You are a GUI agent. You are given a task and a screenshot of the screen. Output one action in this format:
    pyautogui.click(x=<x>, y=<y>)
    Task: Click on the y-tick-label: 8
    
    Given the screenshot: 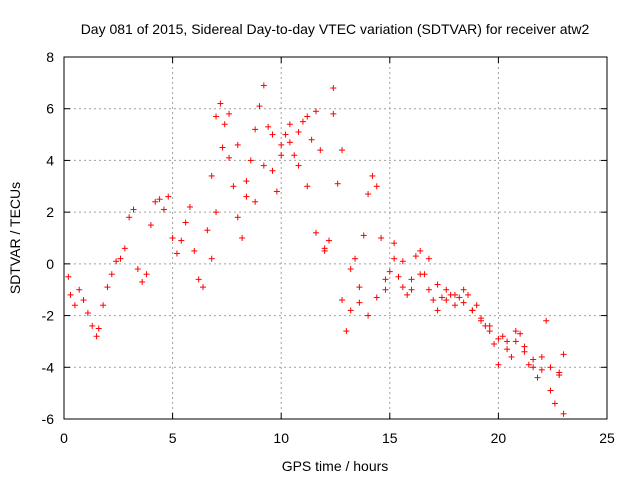 What is the action you would take?
    pyautogui.click(x=50, y=57)
    